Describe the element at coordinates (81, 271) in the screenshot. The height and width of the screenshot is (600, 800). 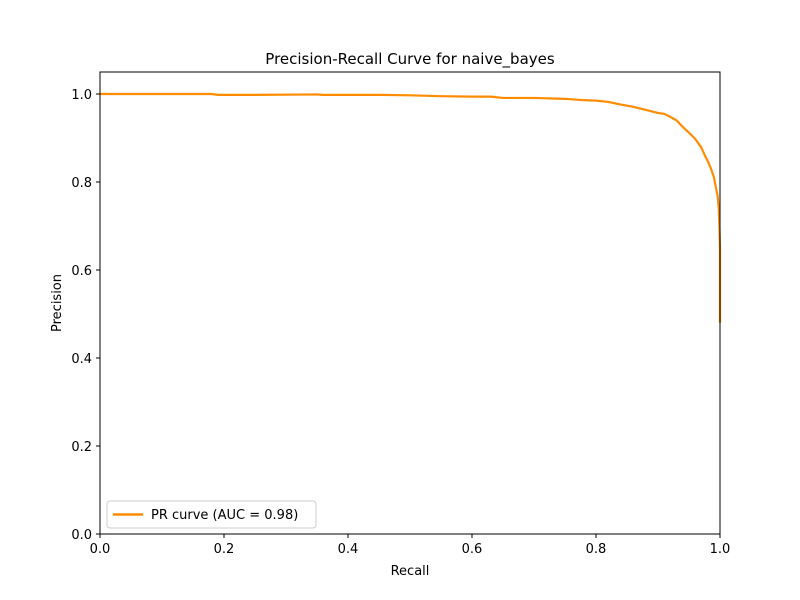
I see `y-tick-label: 0.6` at that location.